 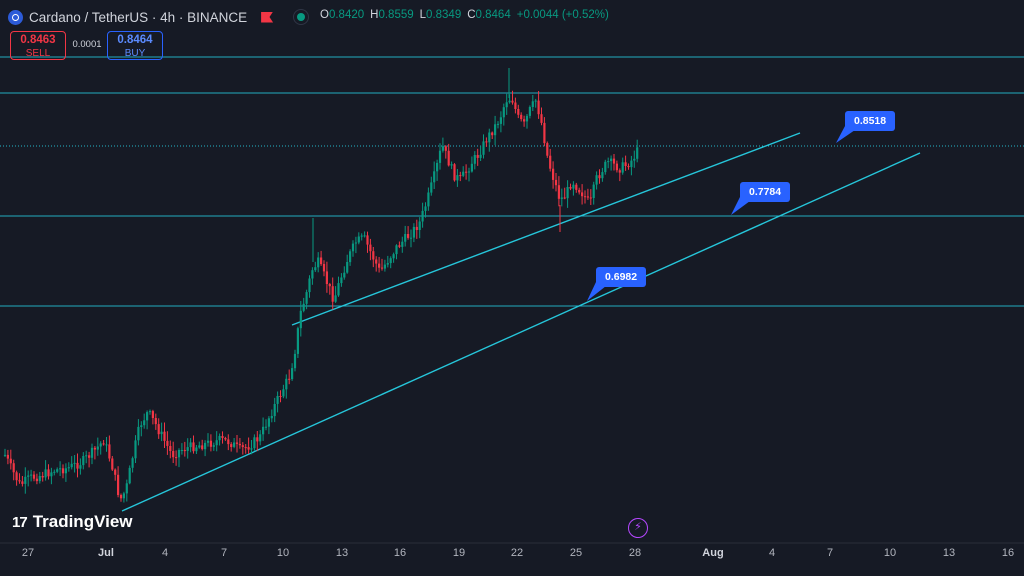 What do you see at coordinates (638, 528) in the screenshot?
I see `lightning-icon: ⚡` at bounding box center [638, 528].